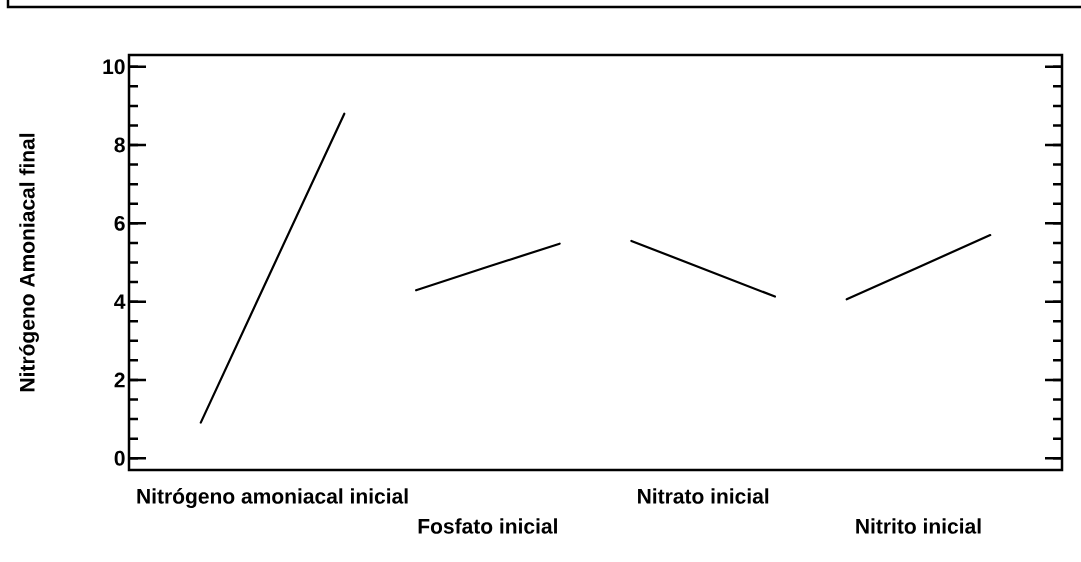 The height and width of the screenshot is (562, 1081). I want to click on y-tick-label: 2, so click(119, 380).